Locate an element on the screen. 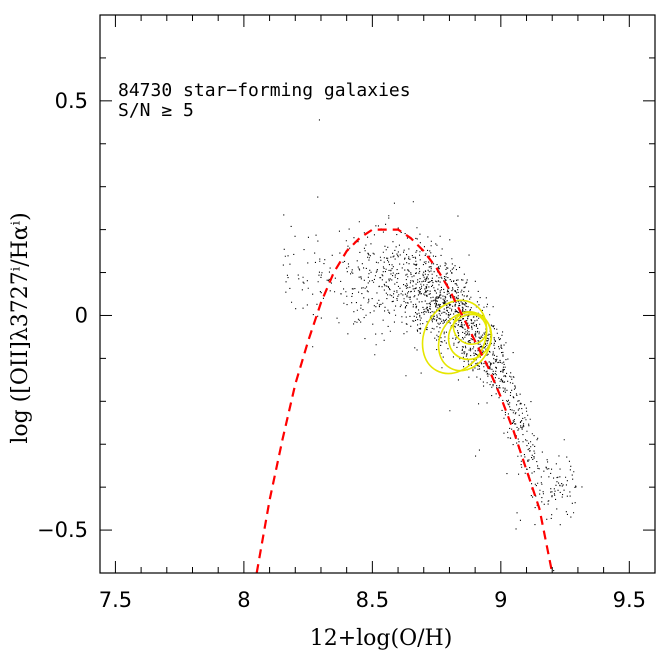 The height and width of the screenshot is (664, 664). y-tick-label: 0.5 is located at coordinates (71, 101).